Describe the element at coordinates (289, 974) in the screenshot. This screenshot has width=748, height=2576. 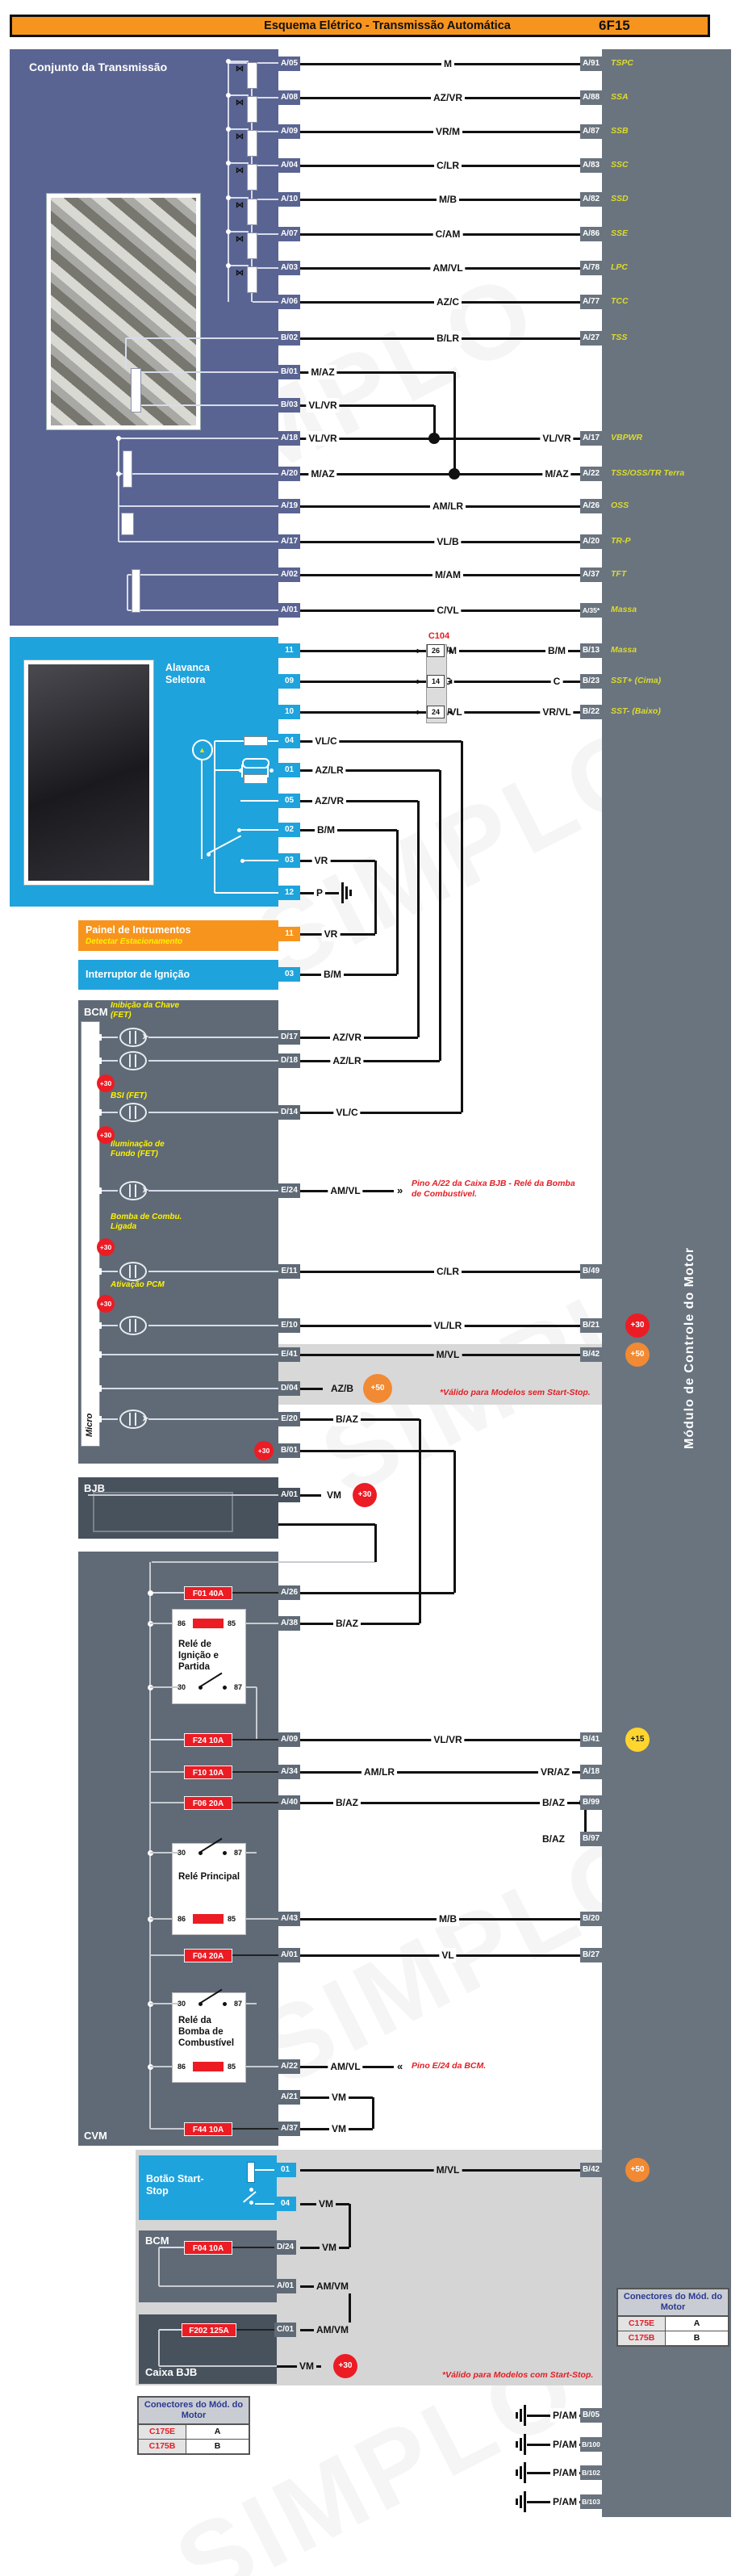
I see `pin-tab-03: 03` at that location.